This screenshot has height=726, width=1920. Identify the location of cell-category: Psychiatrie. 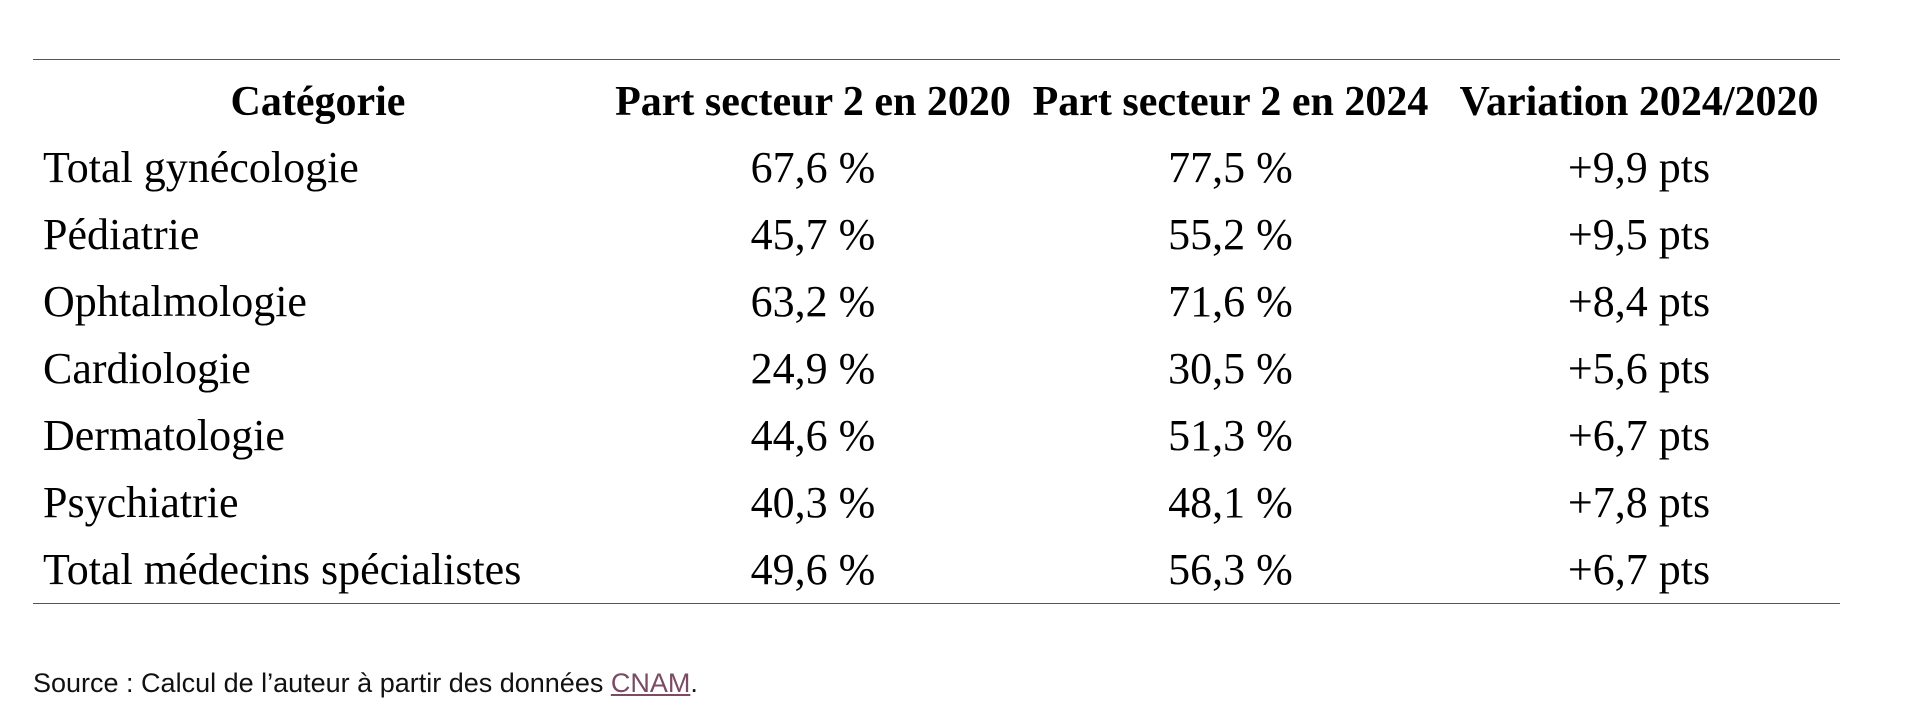
(141, 502).